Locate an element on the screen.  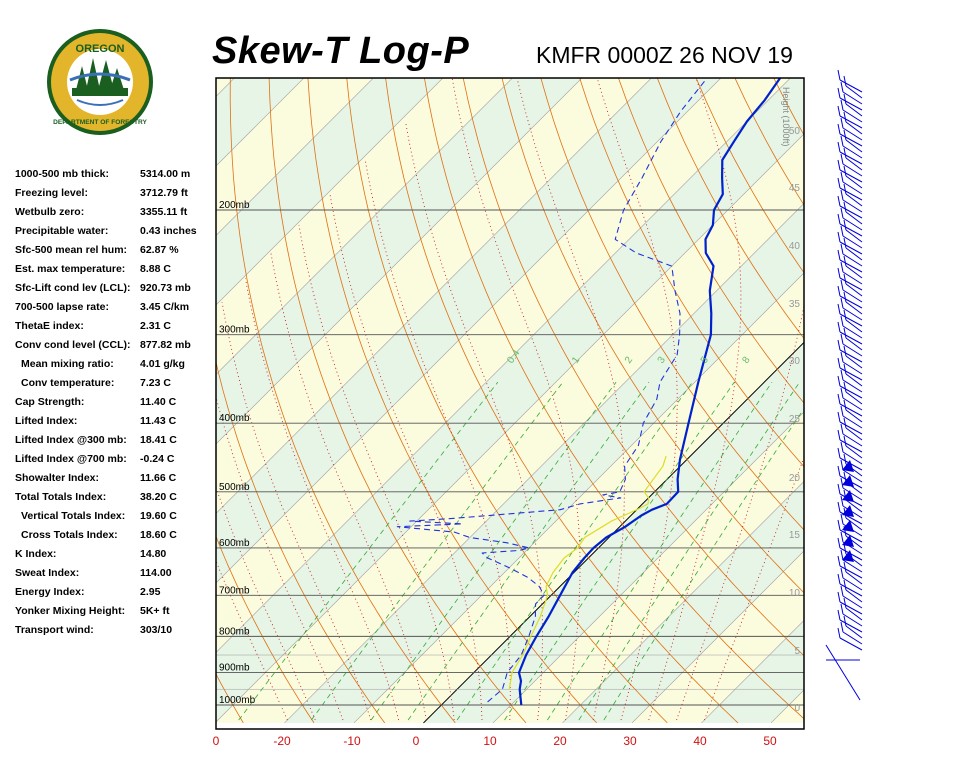
index-value: 5K+ ft is located at coordinates (155, 611).